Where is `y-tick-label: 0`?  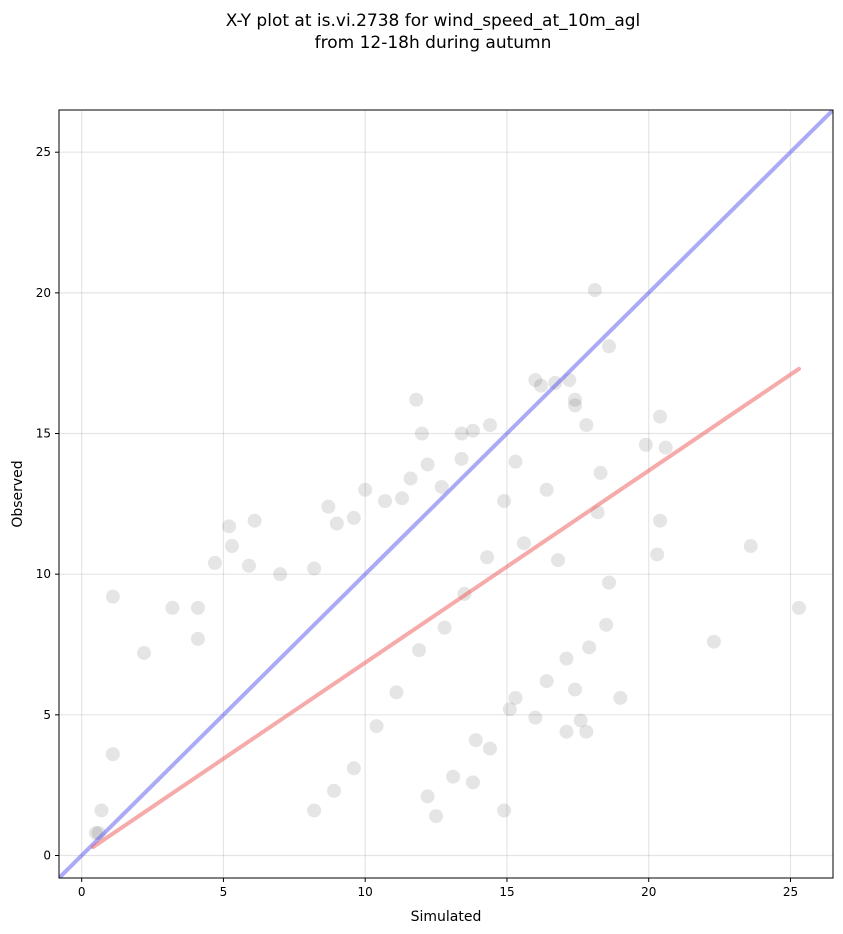
y-tick-label: 0 is located at coordinates (47, 855).